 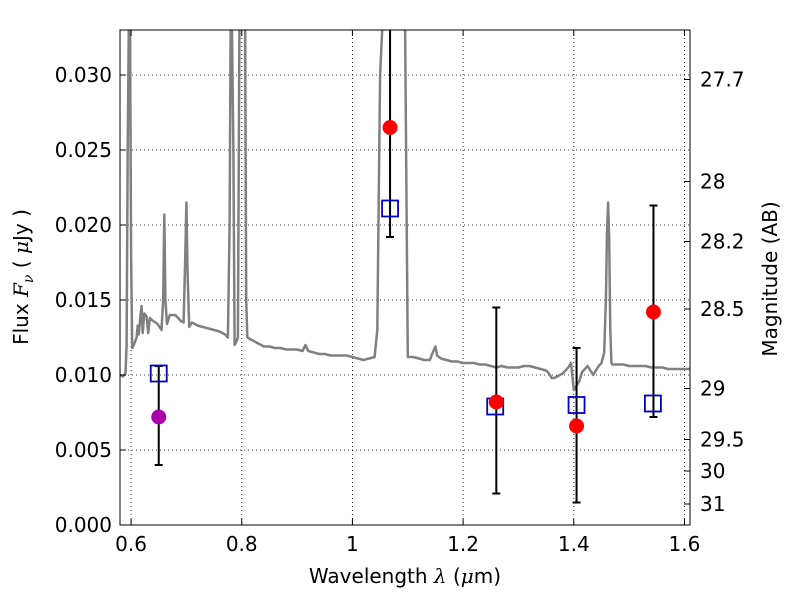 What do you see at coordinates (131, 544) in the screenshot?
I see `x-tick-label: 0.6` at bounding box center [131, 544].